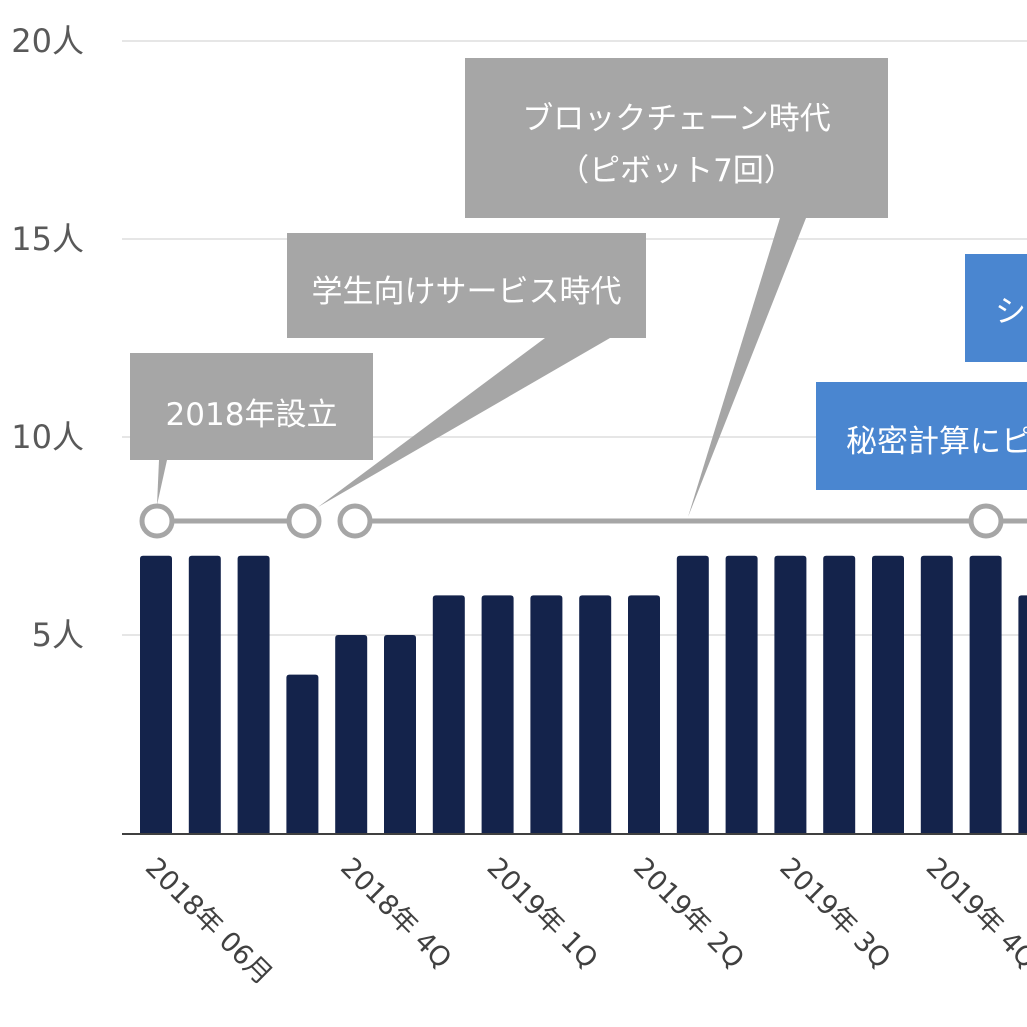 This screenshot has height=1027, width=1027. What do you see at coordinates (252, 415) in the screenshot?
I see `callout-label: 2018年設立` at bounding box center [252, 415].